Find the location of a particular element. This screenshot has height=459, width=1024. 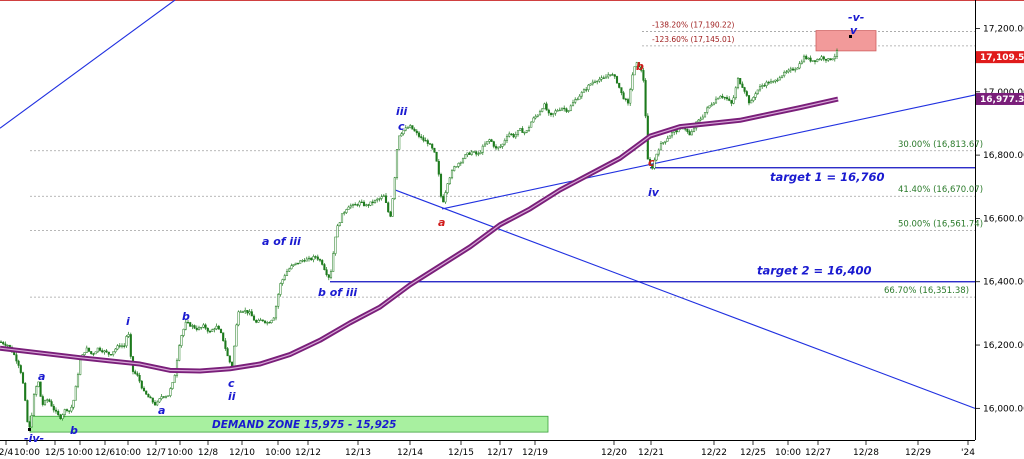

x-tick-label: 12/27 is located at coordinates (818, 453).